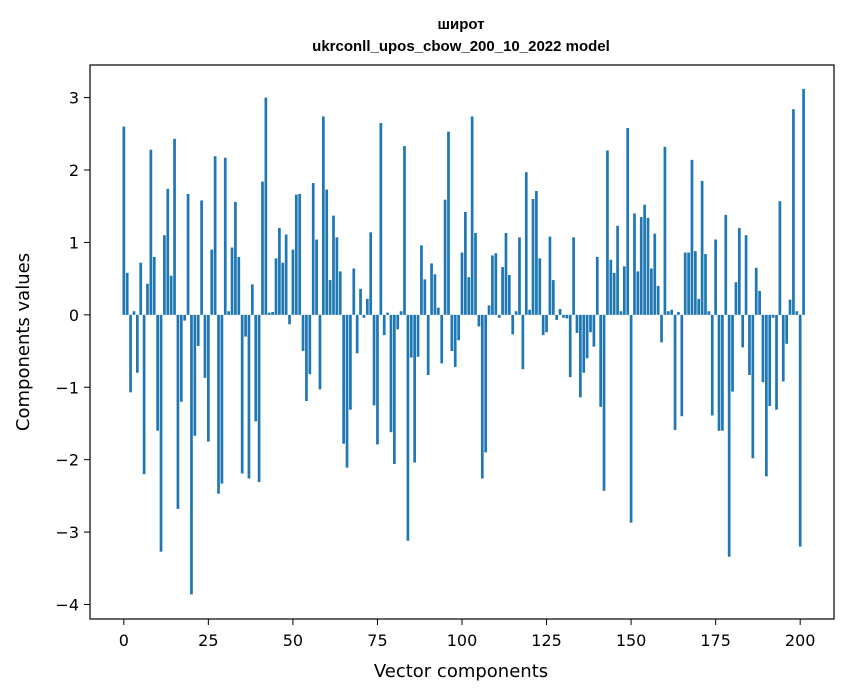  What do you see at coordinates (74, 315) in the screenshot?
I see `y-tick-label: 0` at bounding box center [74, 315].